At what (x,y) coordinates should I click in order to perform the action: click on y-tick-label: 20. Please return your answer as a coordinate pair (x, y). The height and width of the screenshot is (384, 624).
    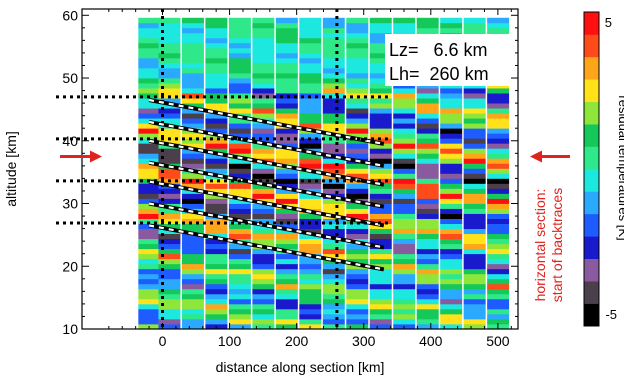
    Looking at the image, I should click on (70, 266).